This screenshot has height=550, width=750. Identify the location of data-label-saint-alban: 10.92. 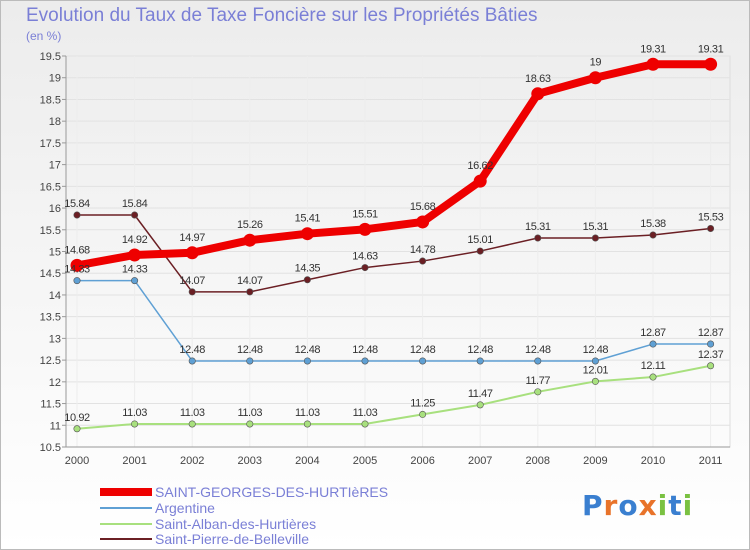
(77, 418).